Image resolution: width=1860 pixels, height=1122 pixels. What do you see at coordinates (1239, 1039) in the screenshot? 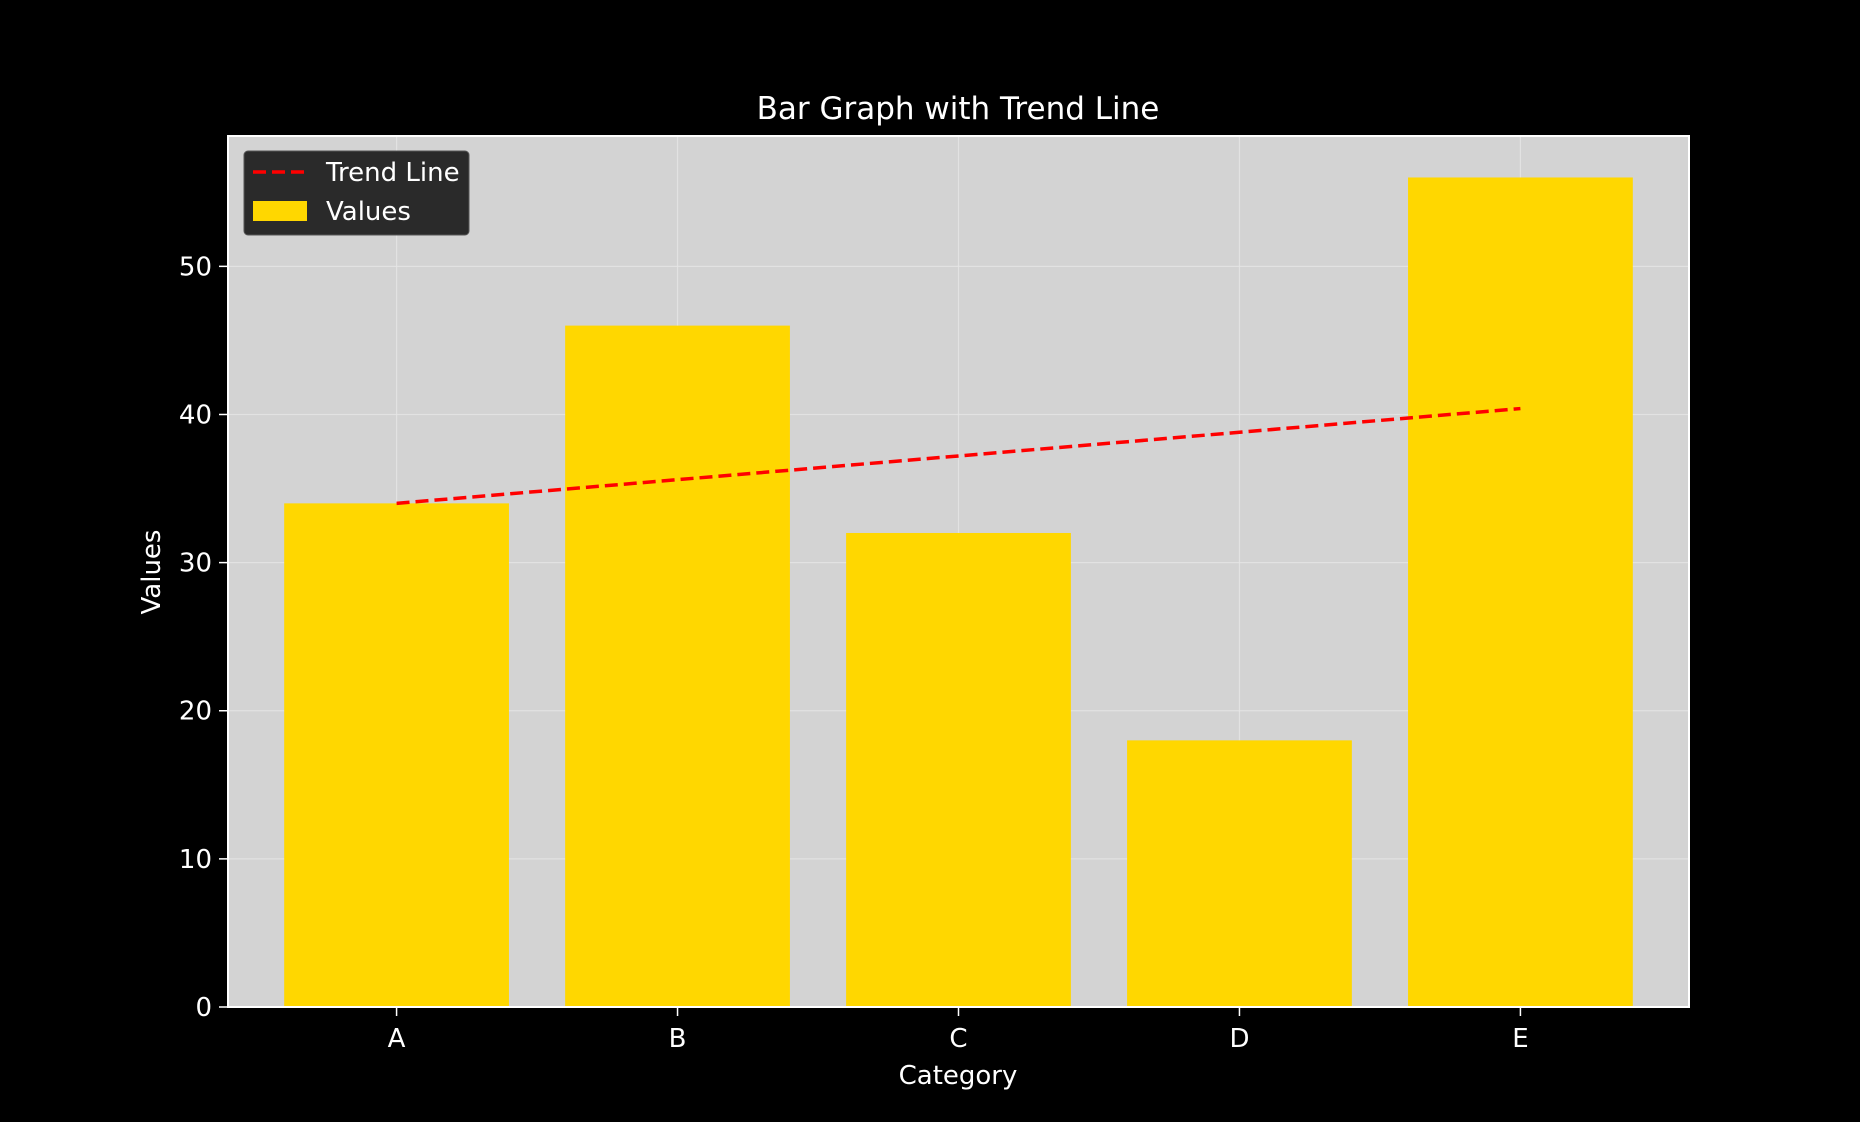
I see `x-tick-label: D` at bounding box center [1239, 1039].